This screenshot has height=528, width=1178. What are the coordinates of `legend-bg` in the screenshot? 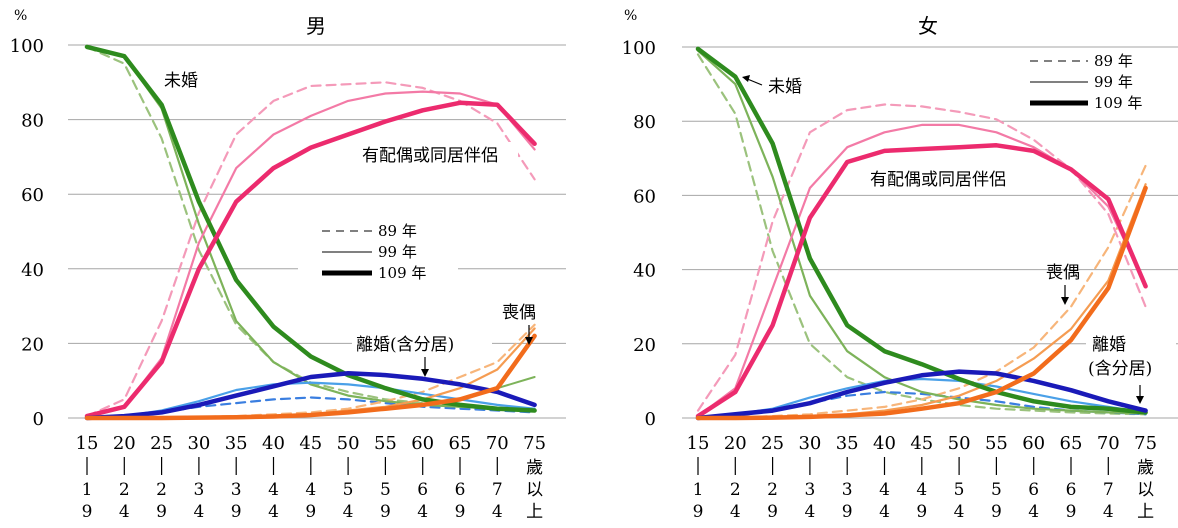 It's located at (1100, 85).